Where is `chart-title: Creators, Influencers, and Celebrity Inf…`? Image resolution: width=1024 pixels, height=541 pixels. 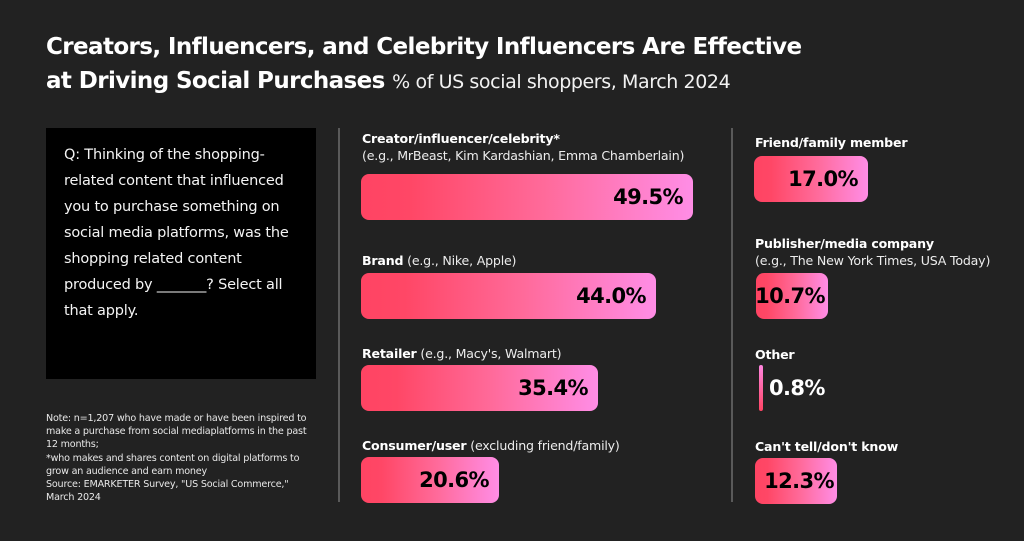 chart-title: Creators, Influencers, and Celebrity Inf… is located at coordinates (526, 64).